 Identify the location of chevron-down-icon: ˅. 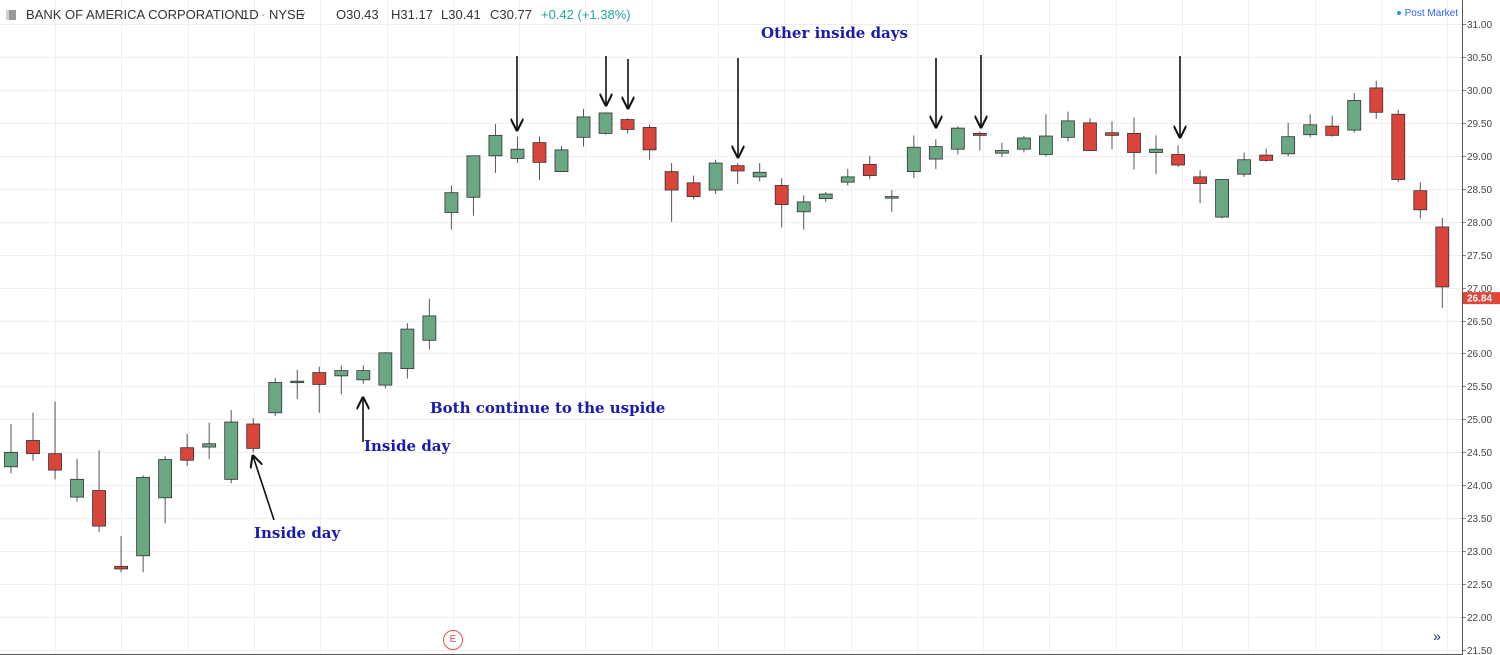
(303, 15).